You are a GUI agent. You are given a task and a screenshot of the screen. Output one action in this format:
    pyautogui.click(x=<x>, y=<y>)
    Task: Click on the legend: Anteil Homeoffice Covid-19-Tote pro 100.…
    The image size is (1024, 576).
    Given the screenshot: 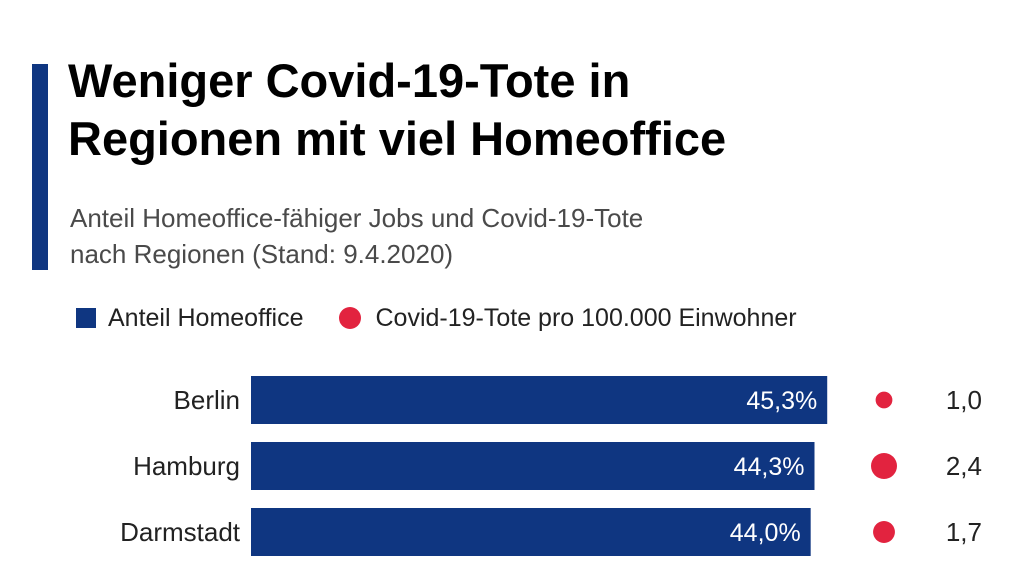 What is the action you would take?
    pyautogui.click(x=454, y=318)
    